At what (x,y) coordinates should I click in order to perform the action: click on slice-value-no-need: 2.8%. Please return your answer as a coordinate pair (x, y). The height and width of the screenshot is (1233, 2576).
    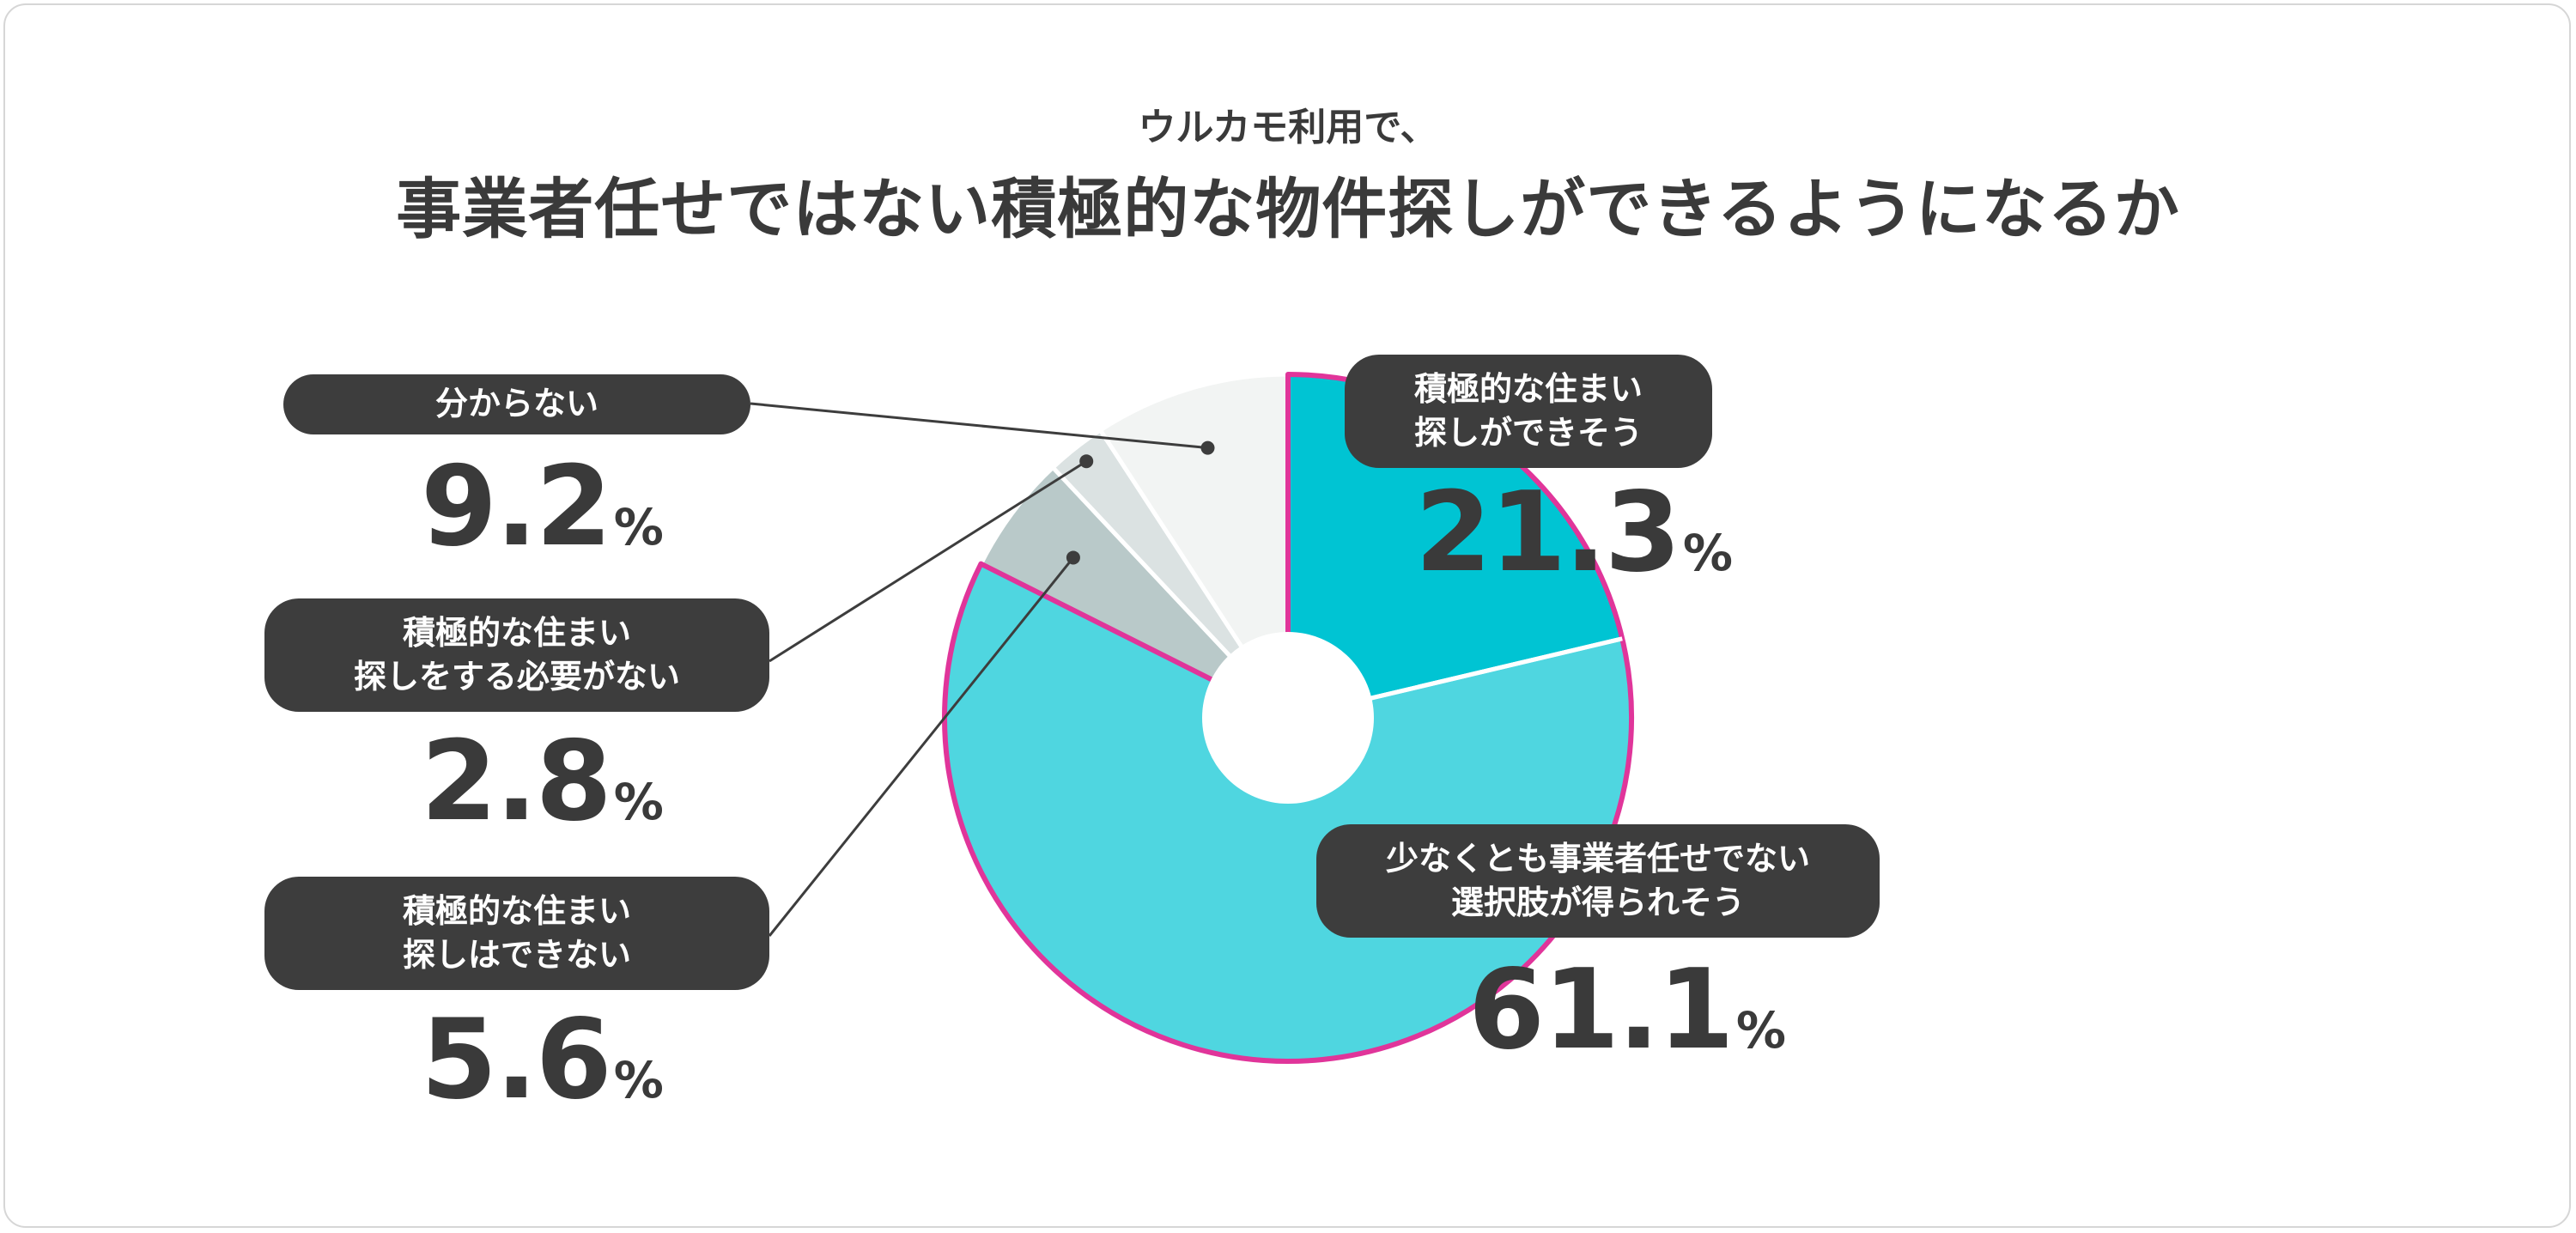
    Looking at the image, I should click on (543, 782).